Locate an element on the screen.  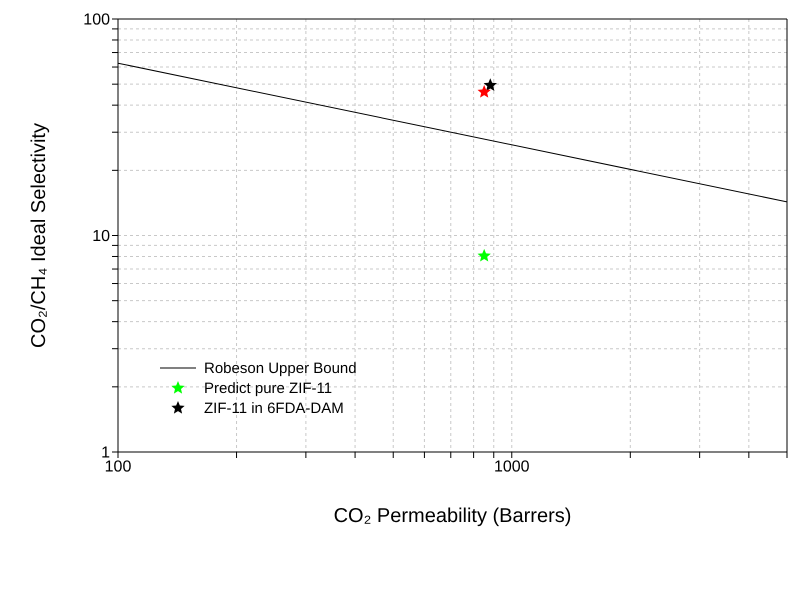
legend-label: Predict pure ZIF-11 is located at coordinates (268, 388).